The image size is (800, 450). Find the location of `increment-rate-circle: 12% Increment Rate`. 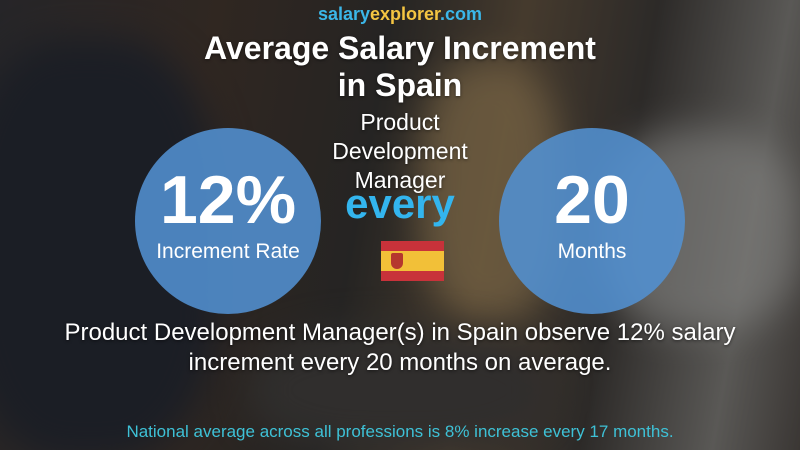

increment-rate-circle: 12% Increment Rate is located at coordinates (228, 221).